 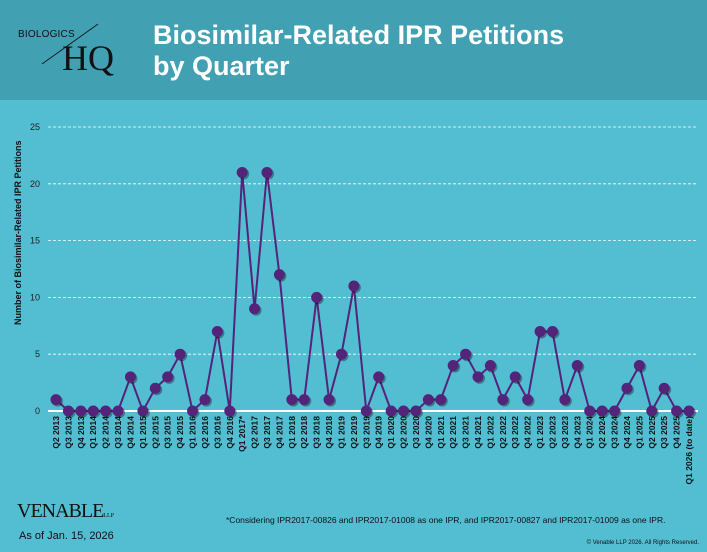 I want to click on x-tick-label: Q3 2013, so click(x=68, y=432).